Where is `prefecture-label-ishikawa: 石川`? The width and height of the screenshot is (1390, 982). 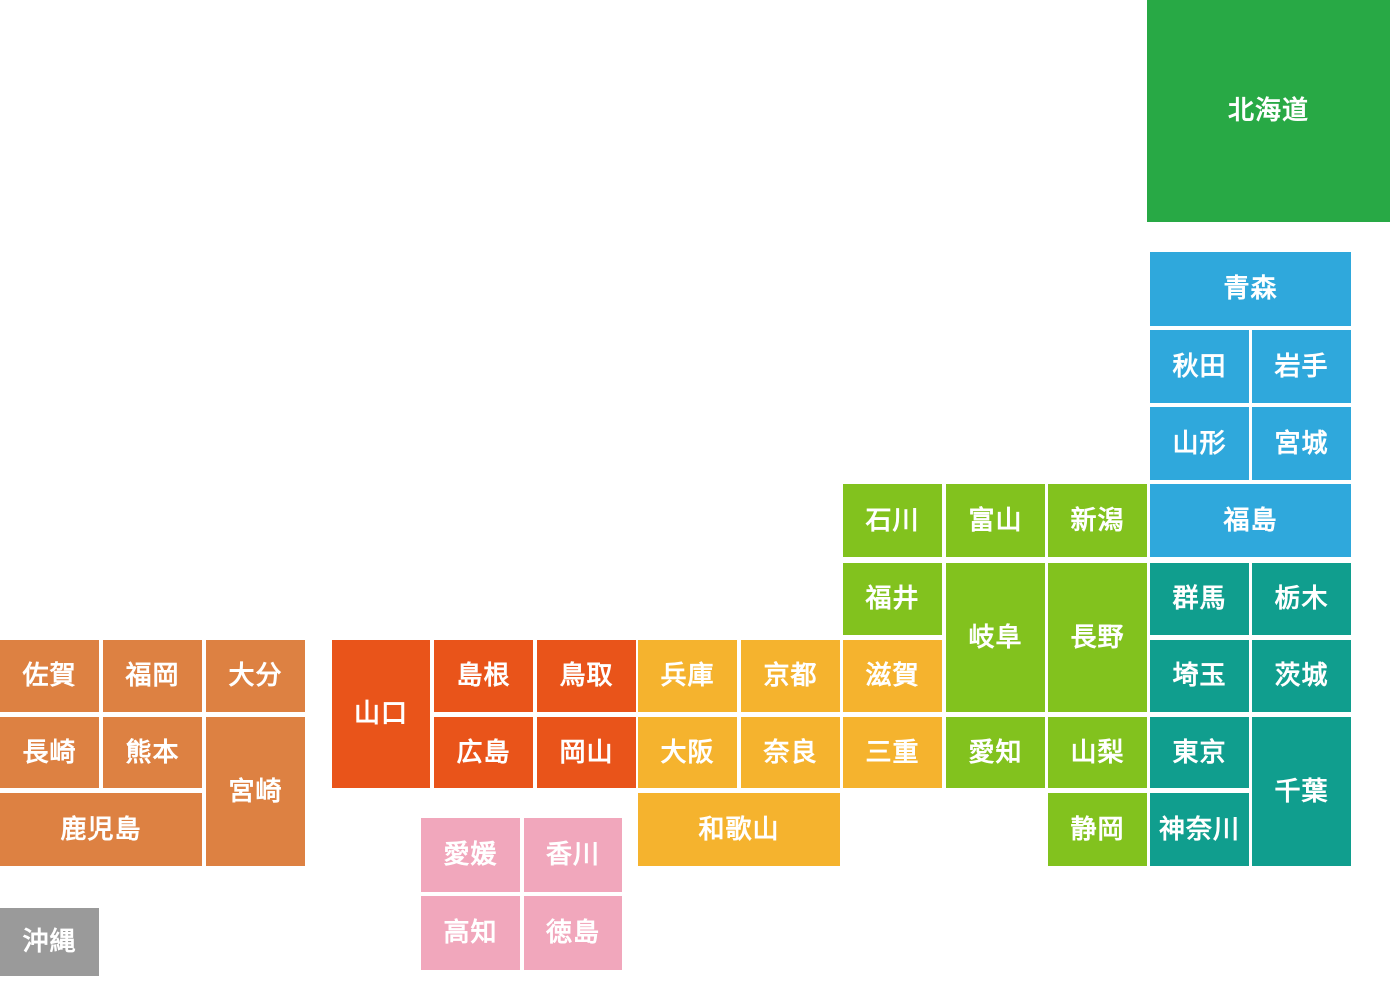 prefecture-label-ishikawa: 石川 is located at coordinates (892, 520).